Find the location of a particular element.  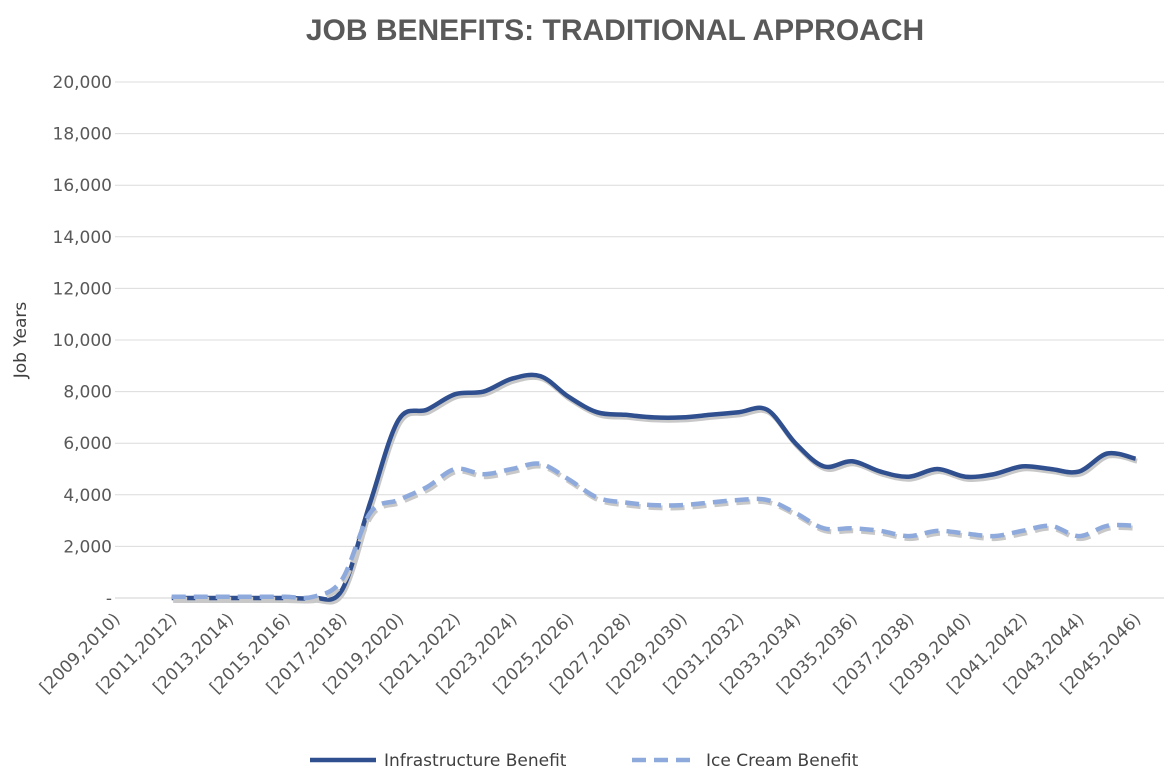

y-tick-label: 12,000 is located at coordinates (82, 289).